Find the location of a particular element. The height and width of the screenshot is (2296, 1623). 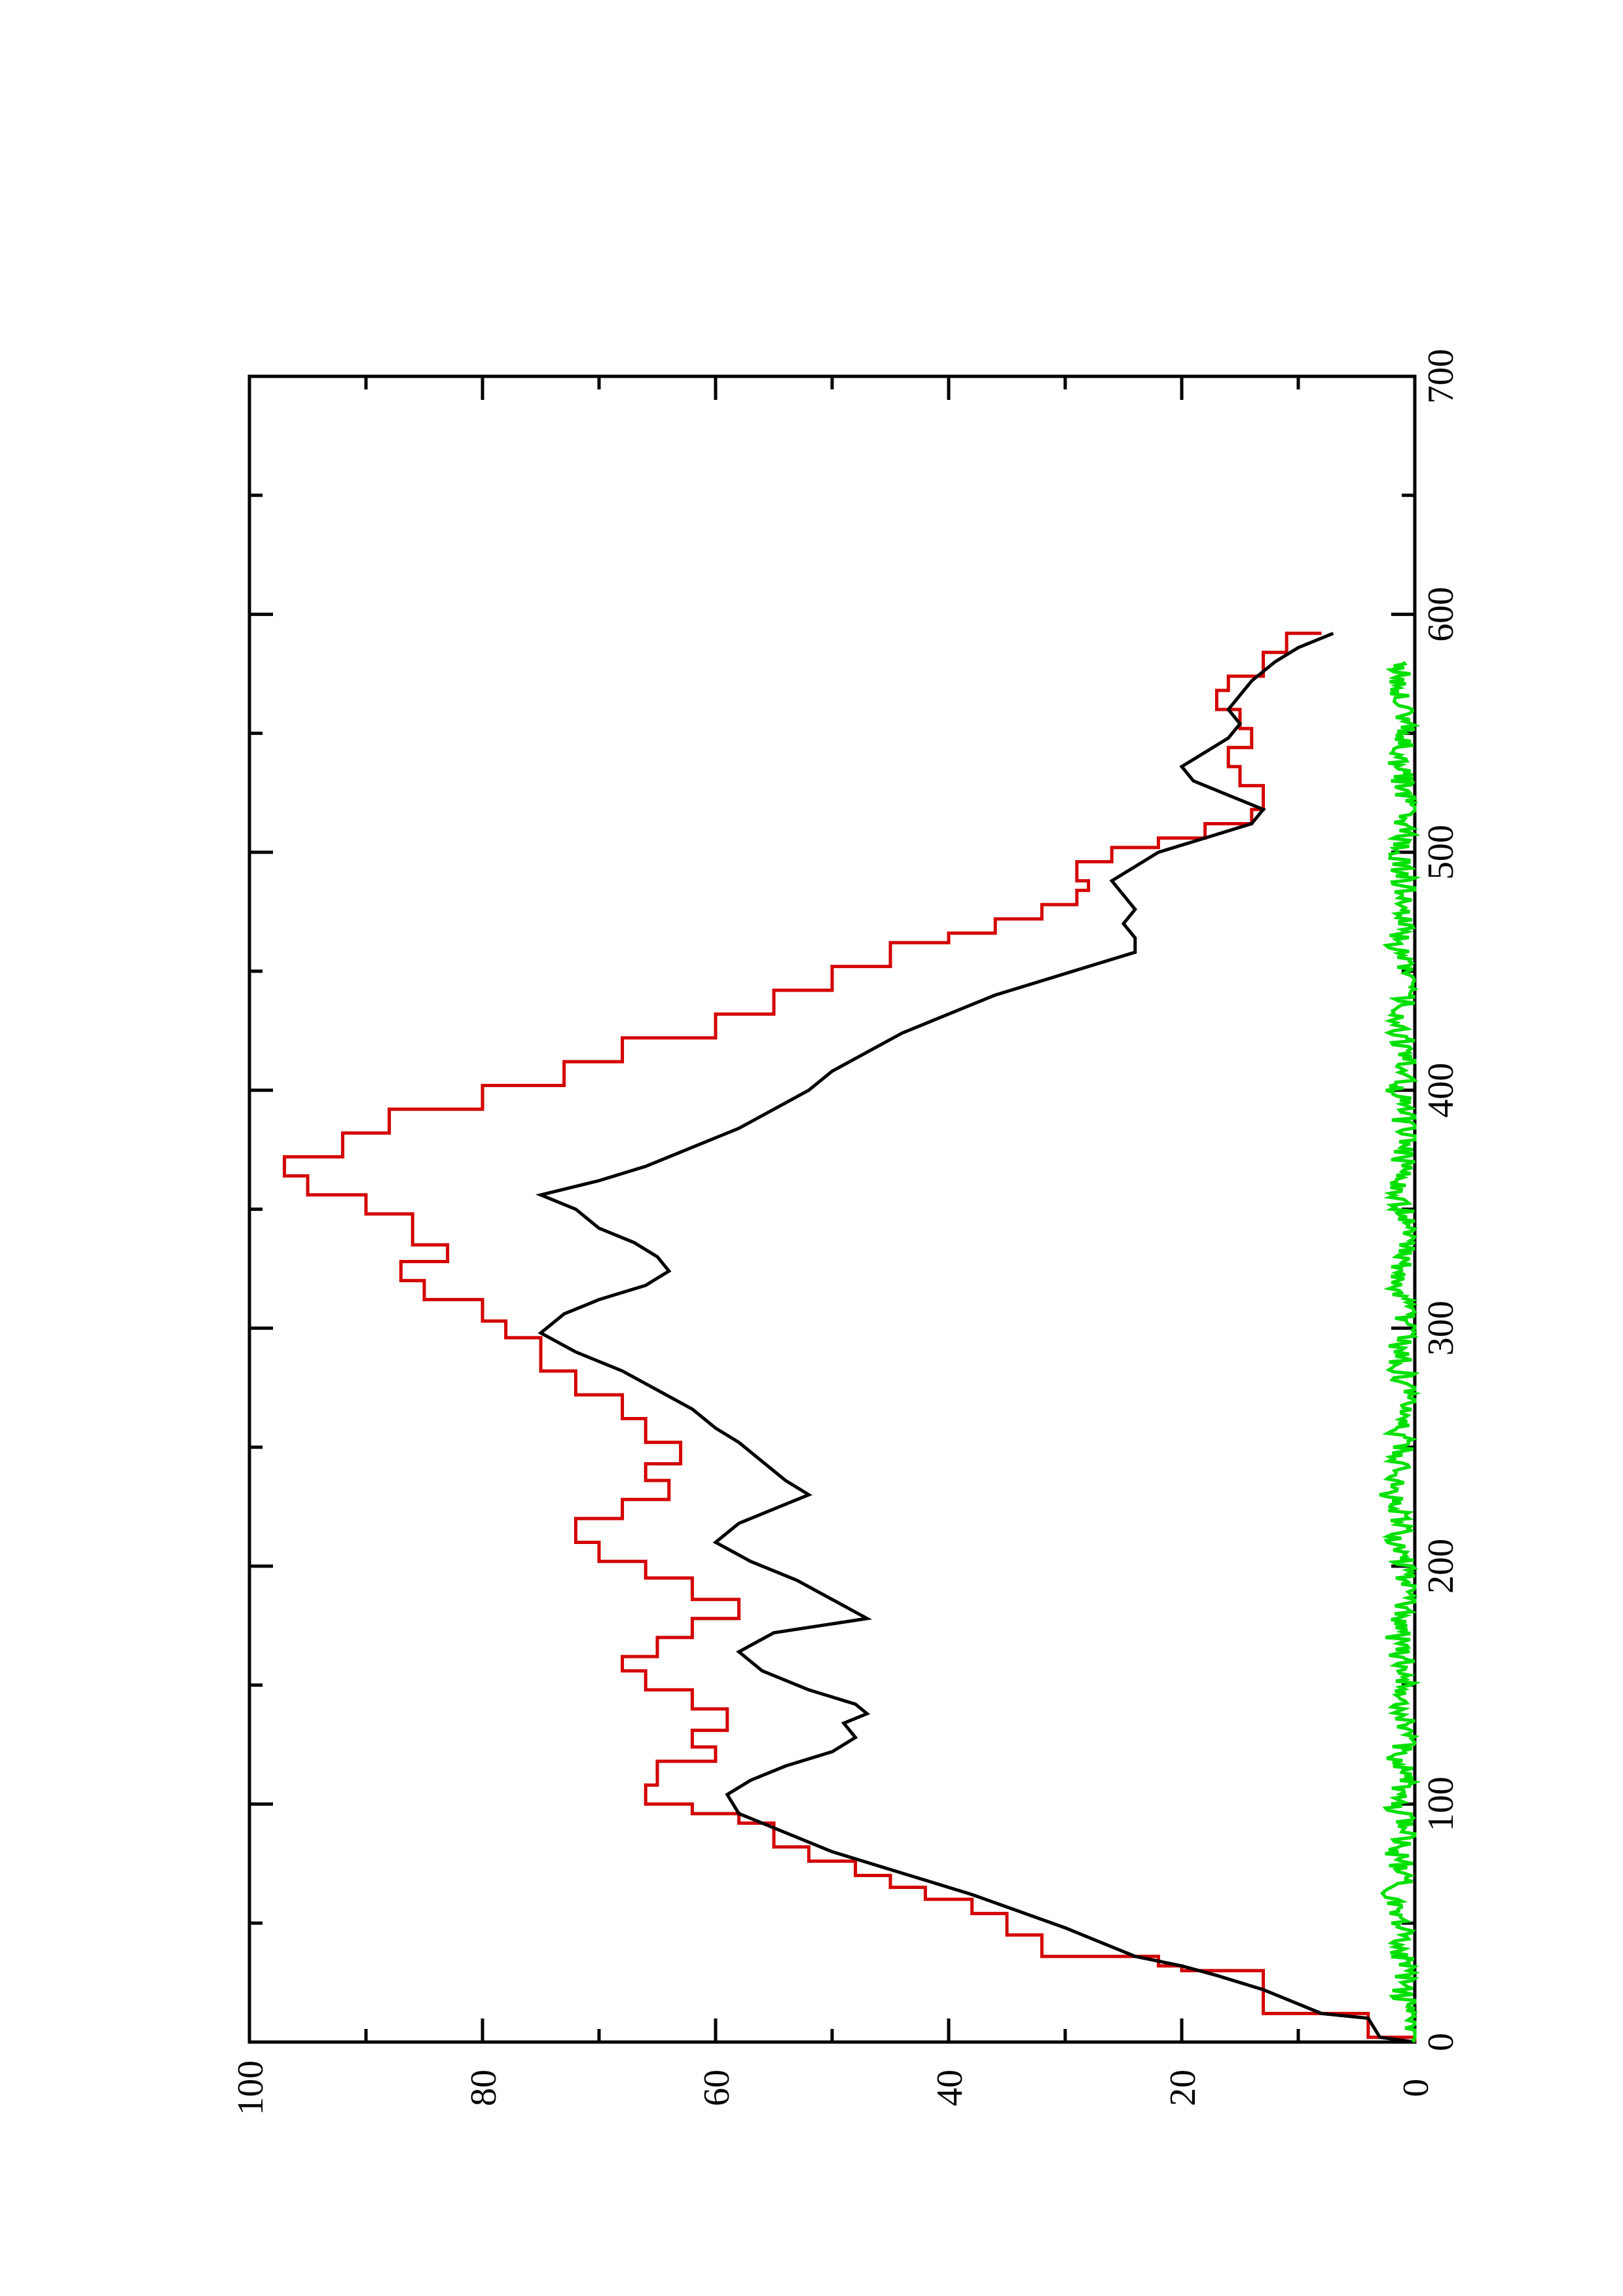

y-tick-label: 80 is located at coordinates (484, 2088).